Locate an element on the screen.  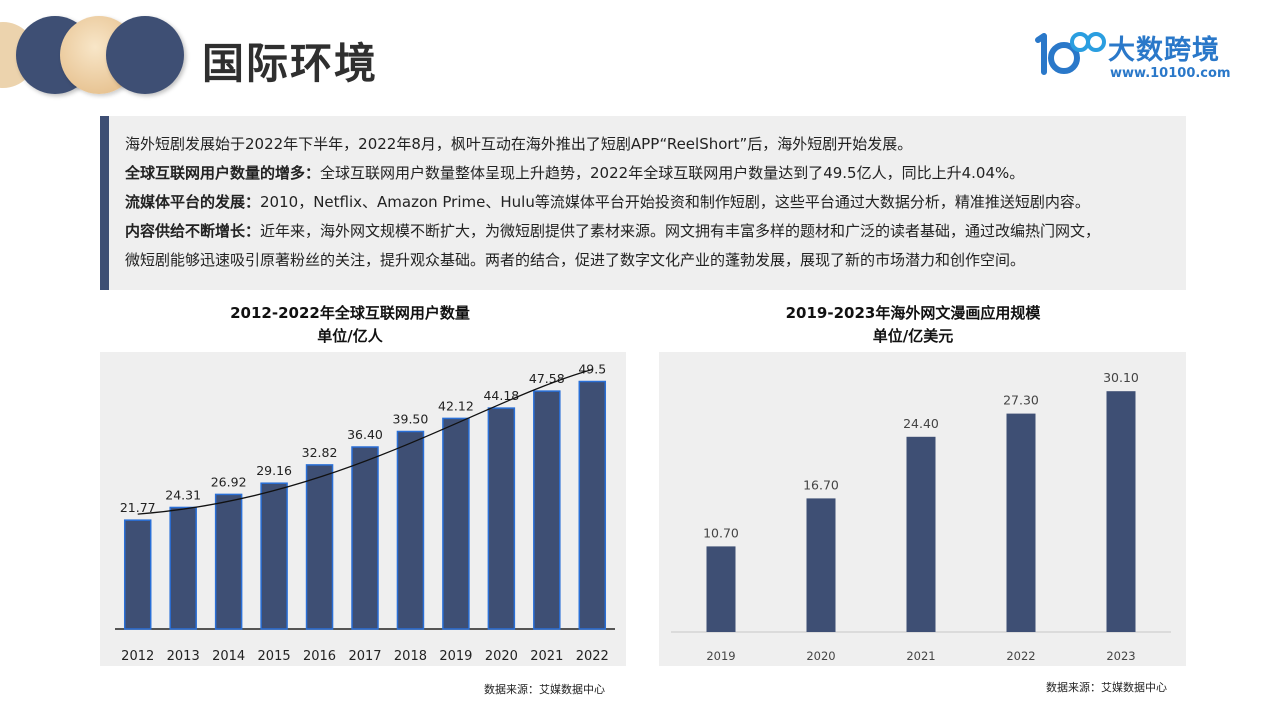
chart1-data-label: 21.77 is located at coordinates (138, 507).